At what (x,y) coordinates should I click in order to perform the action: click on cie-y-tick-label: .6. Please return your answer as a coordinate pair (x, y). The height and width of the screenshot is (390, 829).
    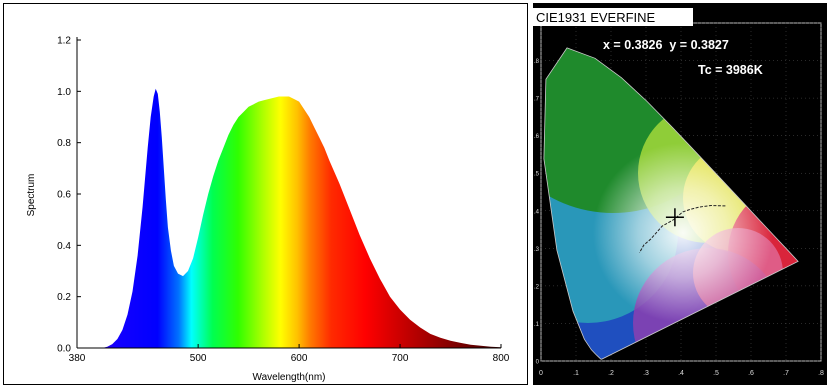
    Looking at the image, I should click on (537, 137).